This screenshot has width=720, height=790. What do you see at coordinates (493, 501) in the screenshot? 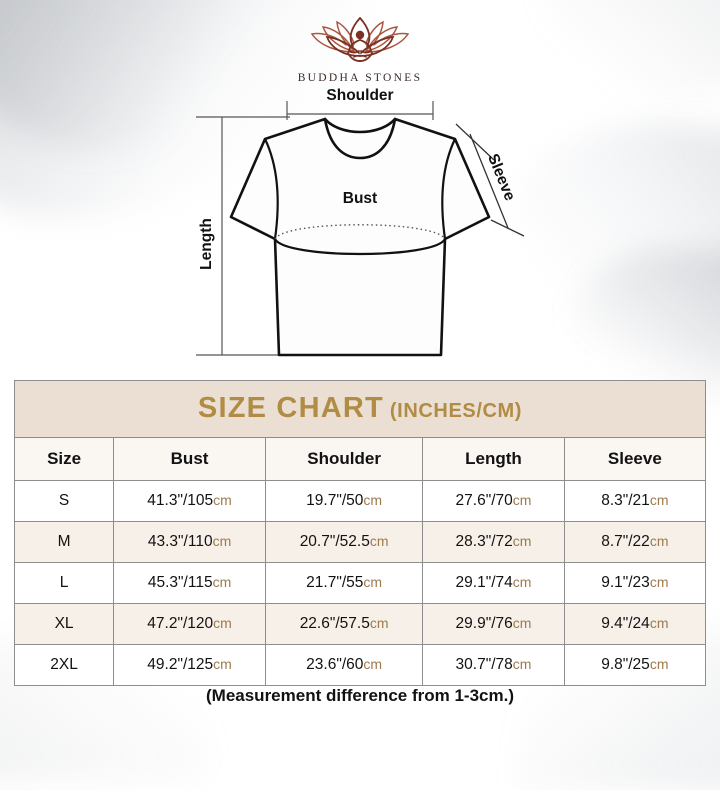
I see `cell-length: 27.6"/70cm` at bounding box center [493, 501].